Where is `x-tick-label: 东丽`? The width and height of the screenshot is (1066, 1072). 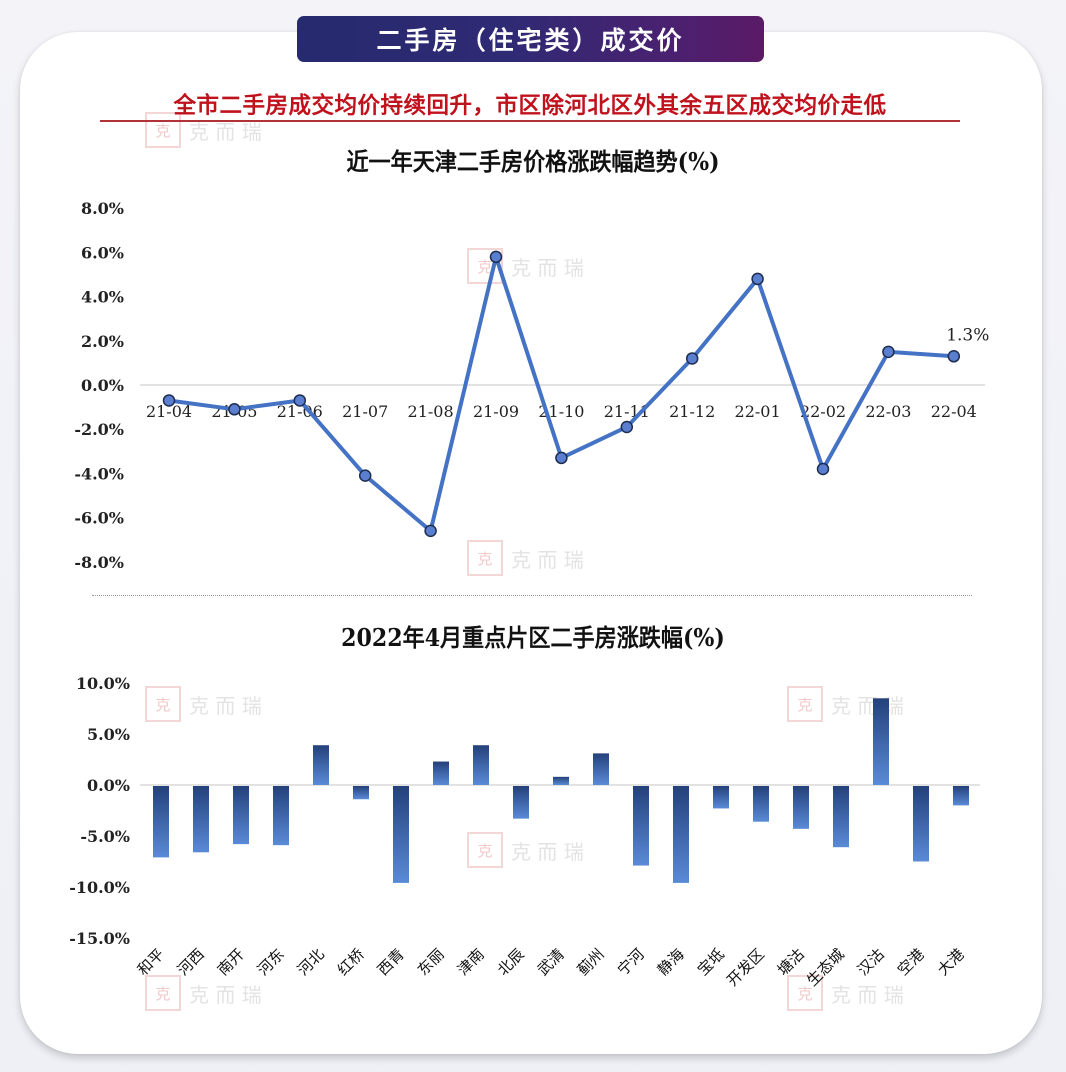 x-tick-label: 东丽 is located at coordinates (431, 962).